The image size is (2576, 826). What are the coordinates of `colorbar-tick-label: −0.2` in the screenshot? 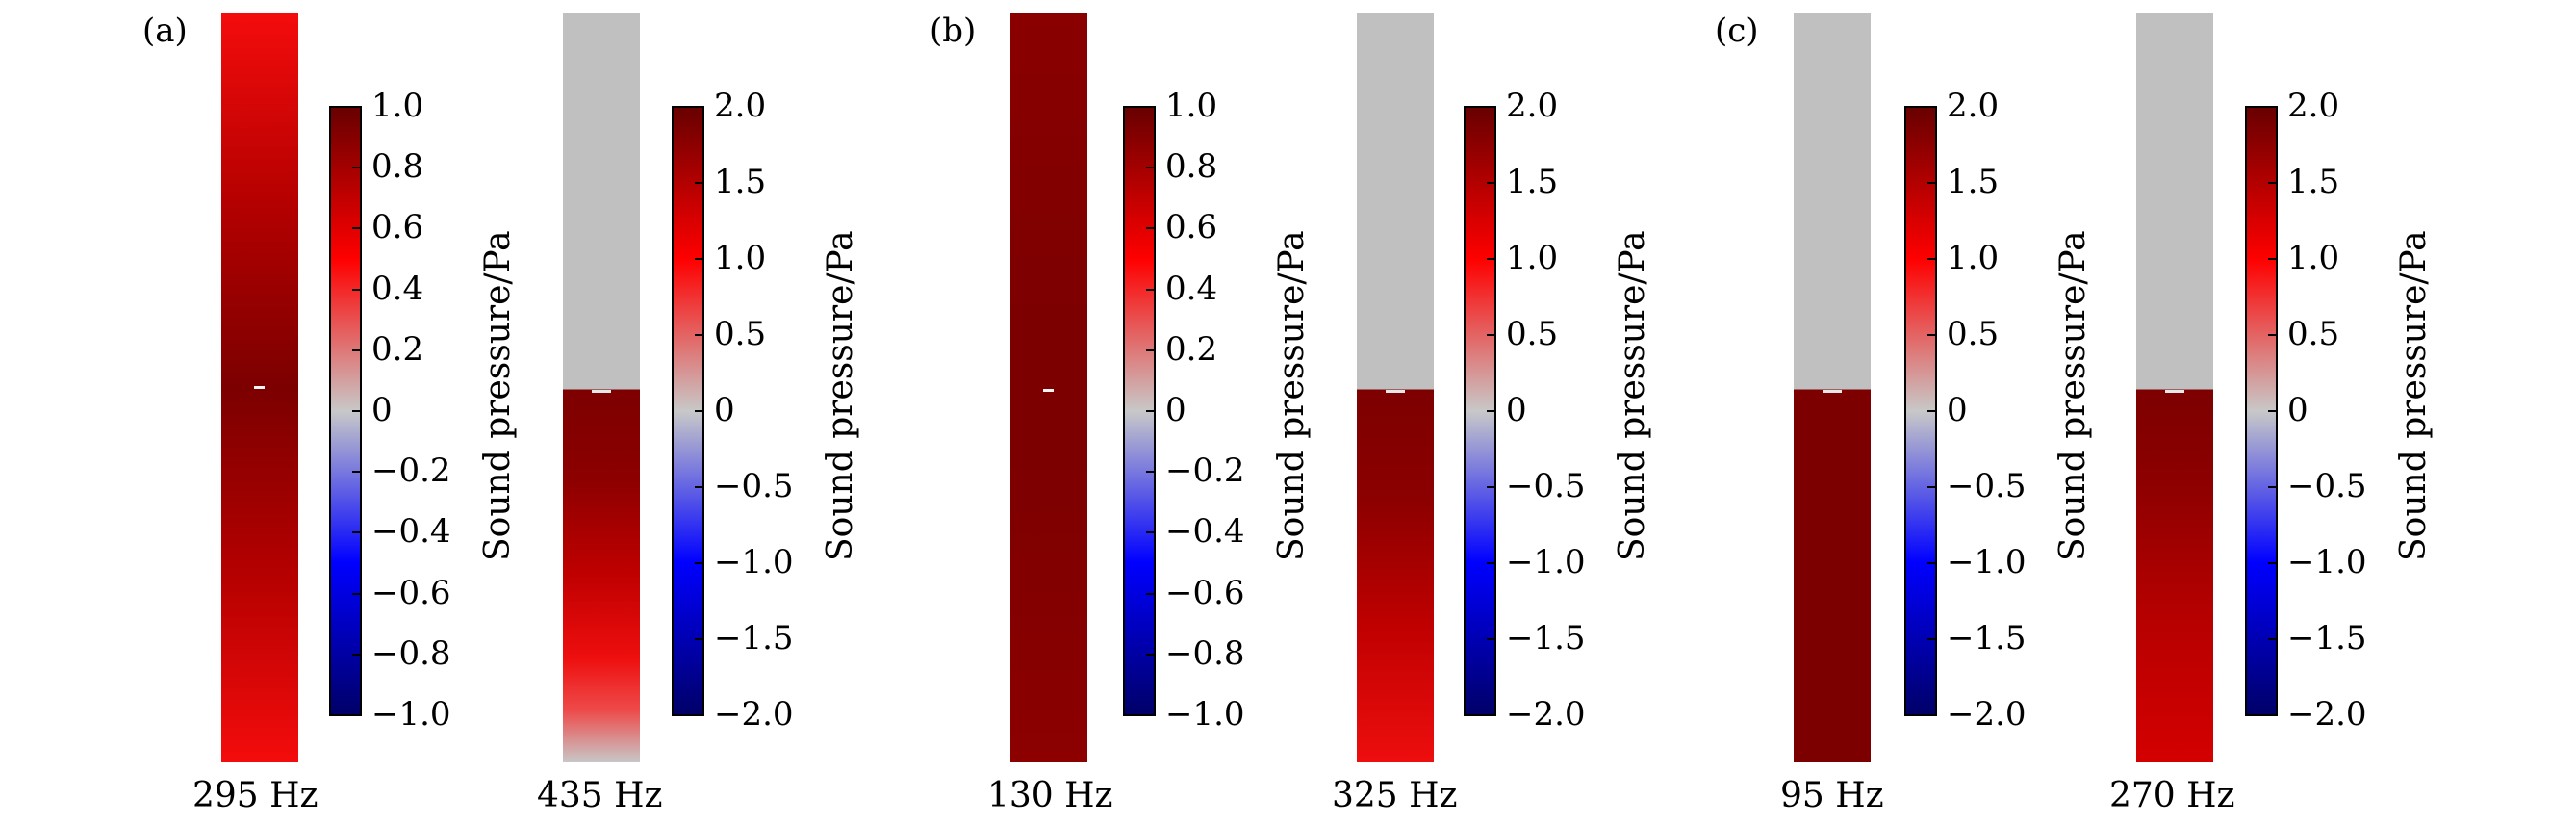 It's located at (411, 471).